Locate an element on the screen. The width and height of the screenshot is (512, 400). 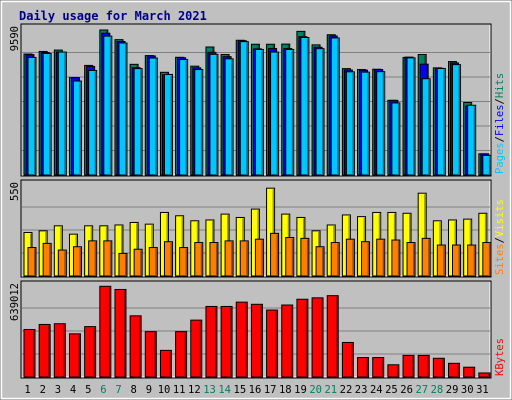
day-label: 30 is located at coordinates (467, 390).